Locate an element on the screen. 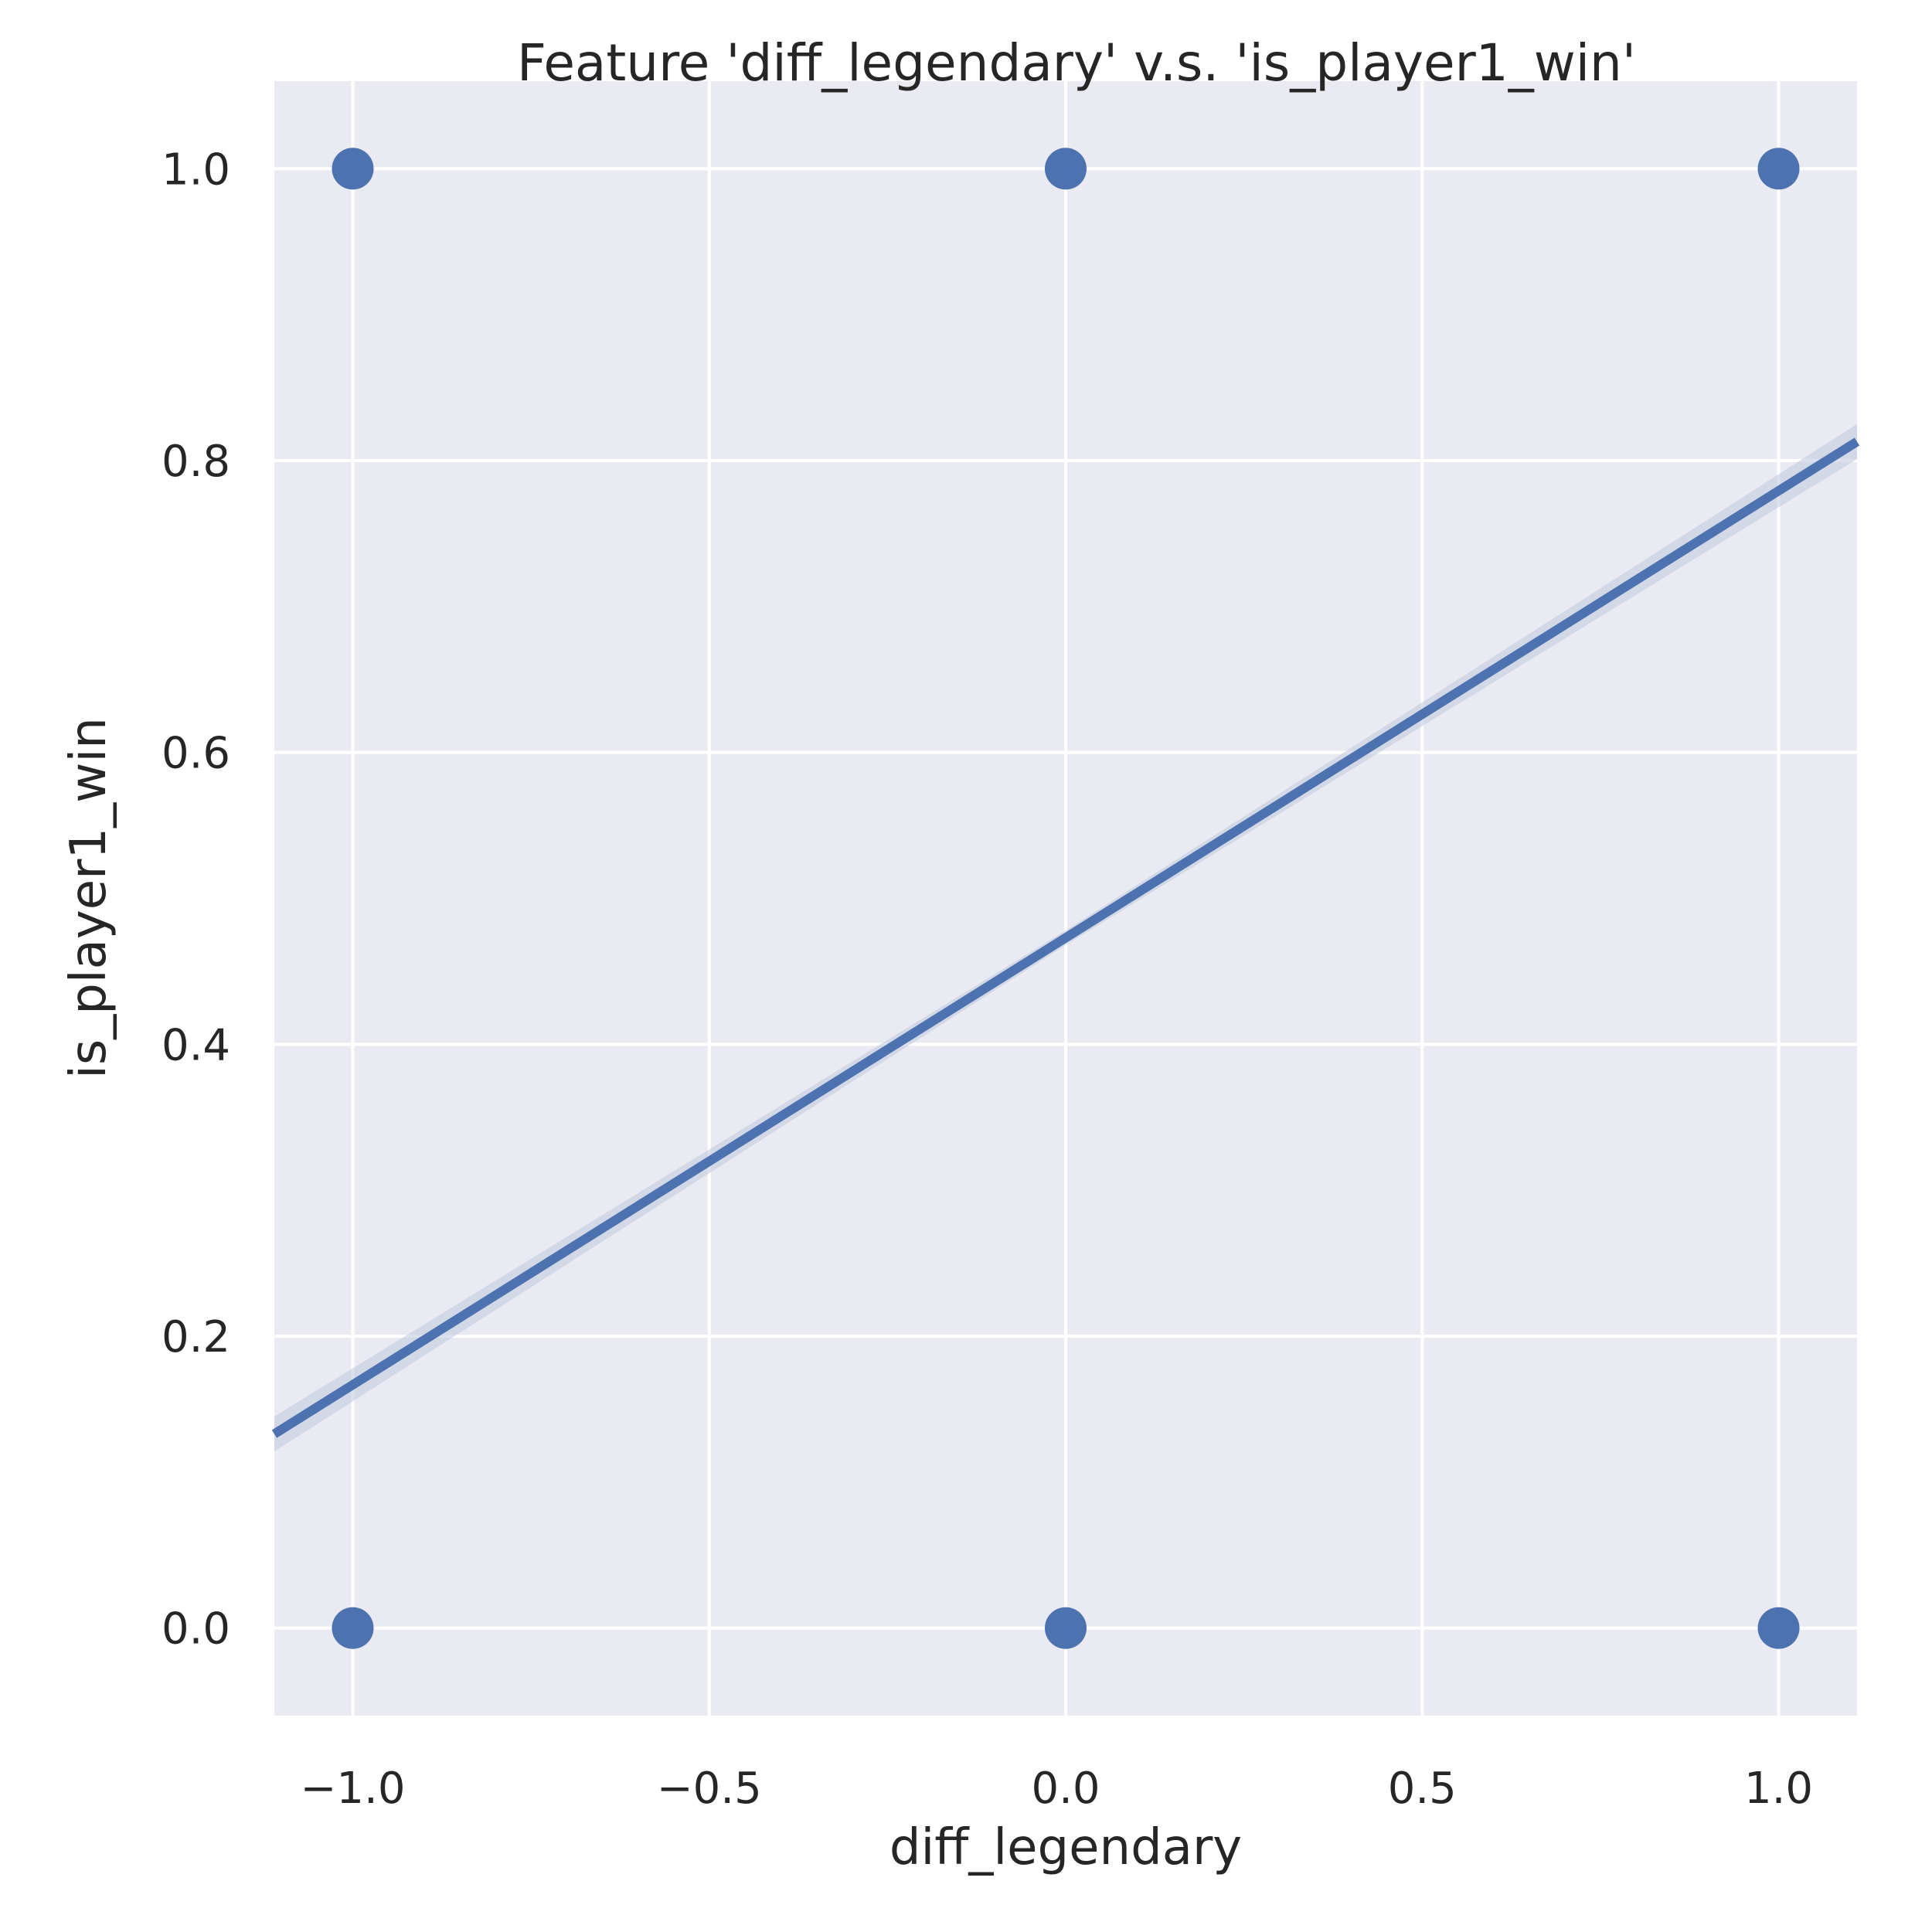 This screenshot has width=1932, height=1932. y-tick-label: 0.6 is located at coordinates (196, 754).